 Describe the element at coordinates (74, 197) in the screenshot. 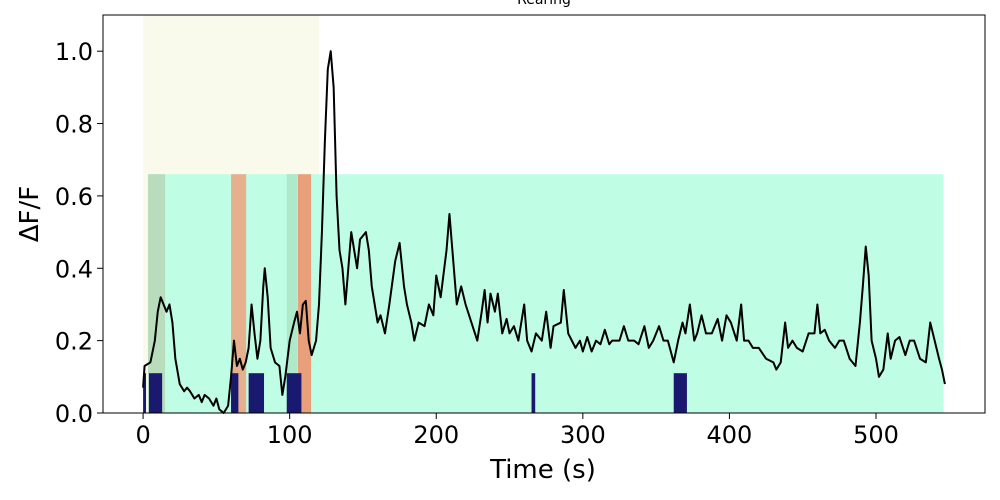

I see `y-tick-label: 0.6` at that location.